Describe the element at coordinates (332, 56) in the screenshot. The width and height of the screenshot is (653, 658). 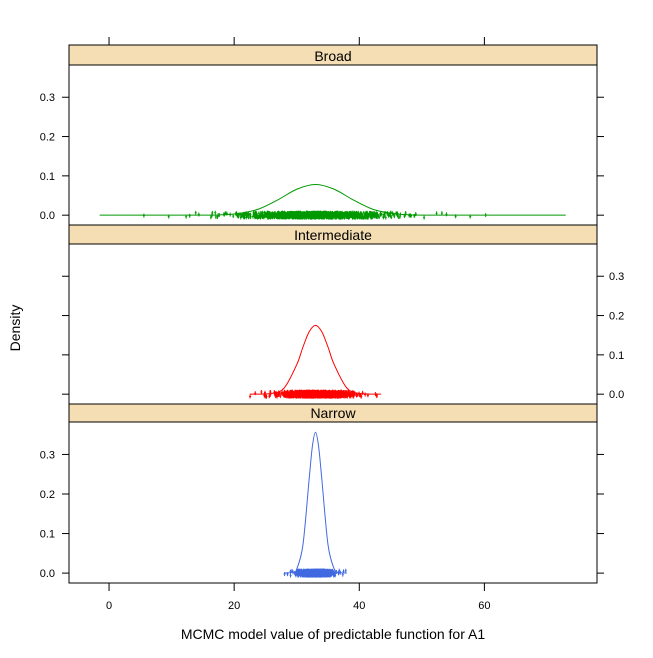
I see `strip-label: Broad` at that location.